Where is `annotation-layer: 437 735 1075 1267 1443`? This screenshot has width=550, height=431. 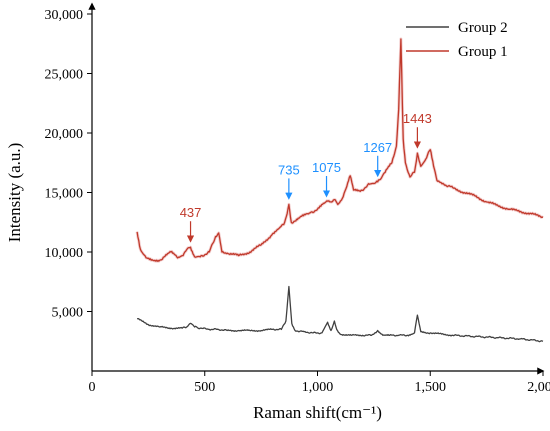
annotation-layer: 437 735 1075 1267 1443 is located at coordinates (306, 177).